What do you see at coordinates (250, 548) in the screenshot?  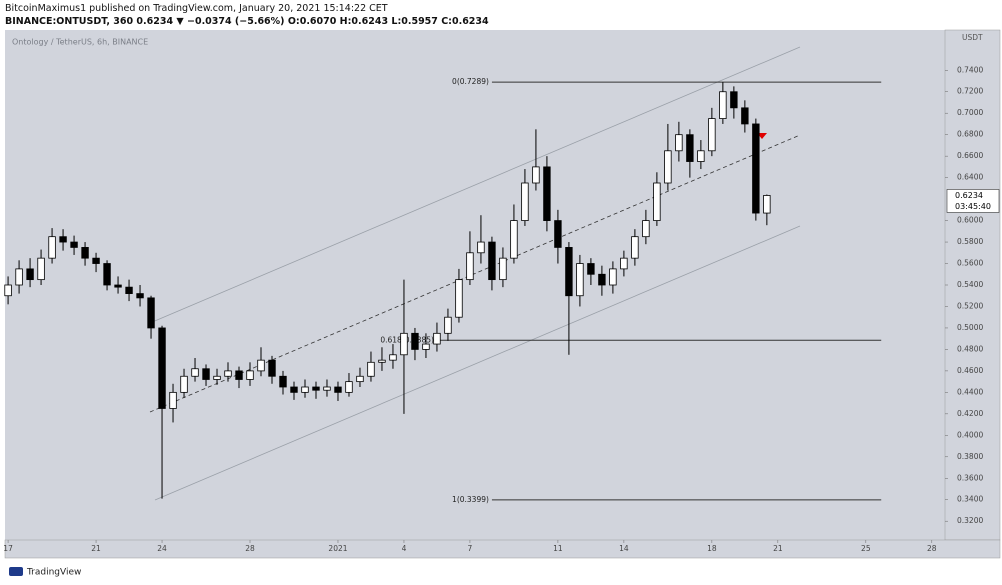 I see `x-tick-label: 28` at bounding box center [250, 548].